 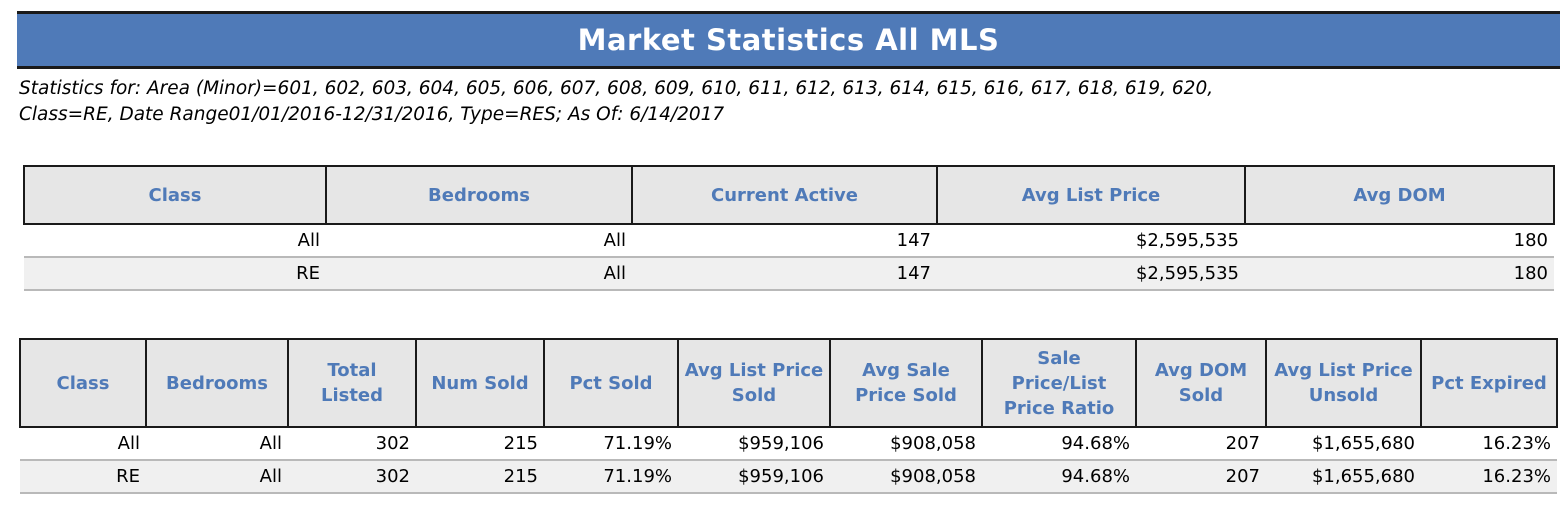 What do you see at coordinates (480, 383) in the screenshot?
I see `header-num-sold: Num Sold` at bounding box center [480, 383].